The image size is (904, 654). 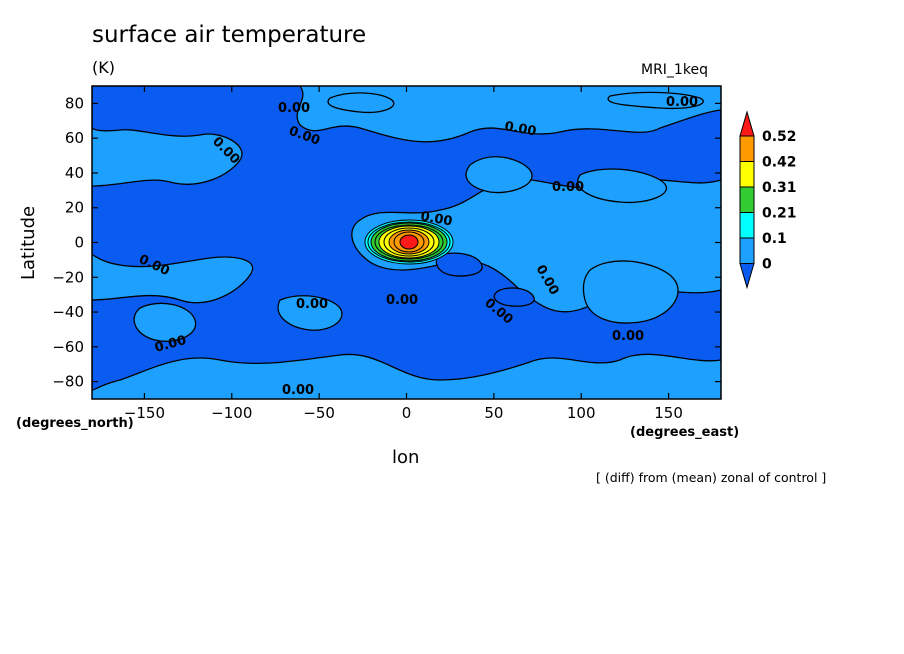 I want to click on model-label: MRI_1keq, so click(x=674, y=70).